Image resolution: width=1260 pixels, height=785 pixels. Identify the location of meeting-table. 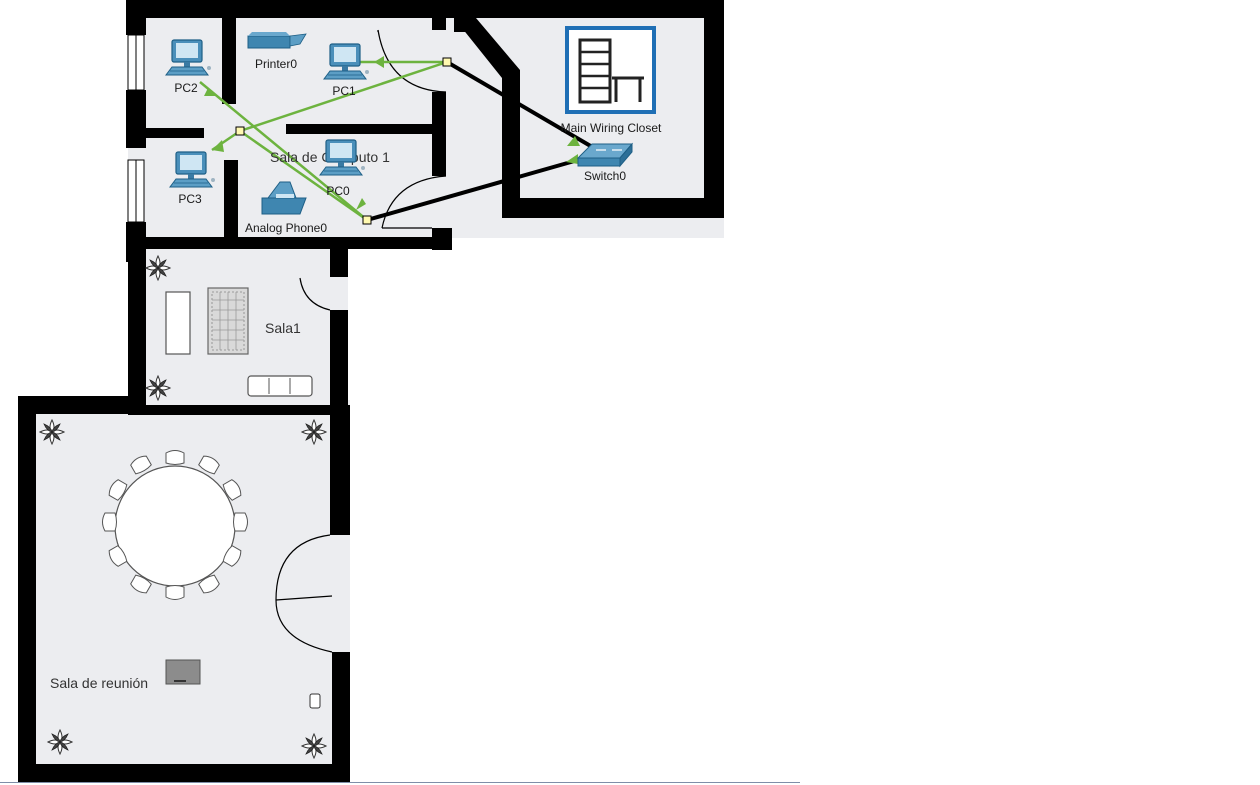
(175, 525).